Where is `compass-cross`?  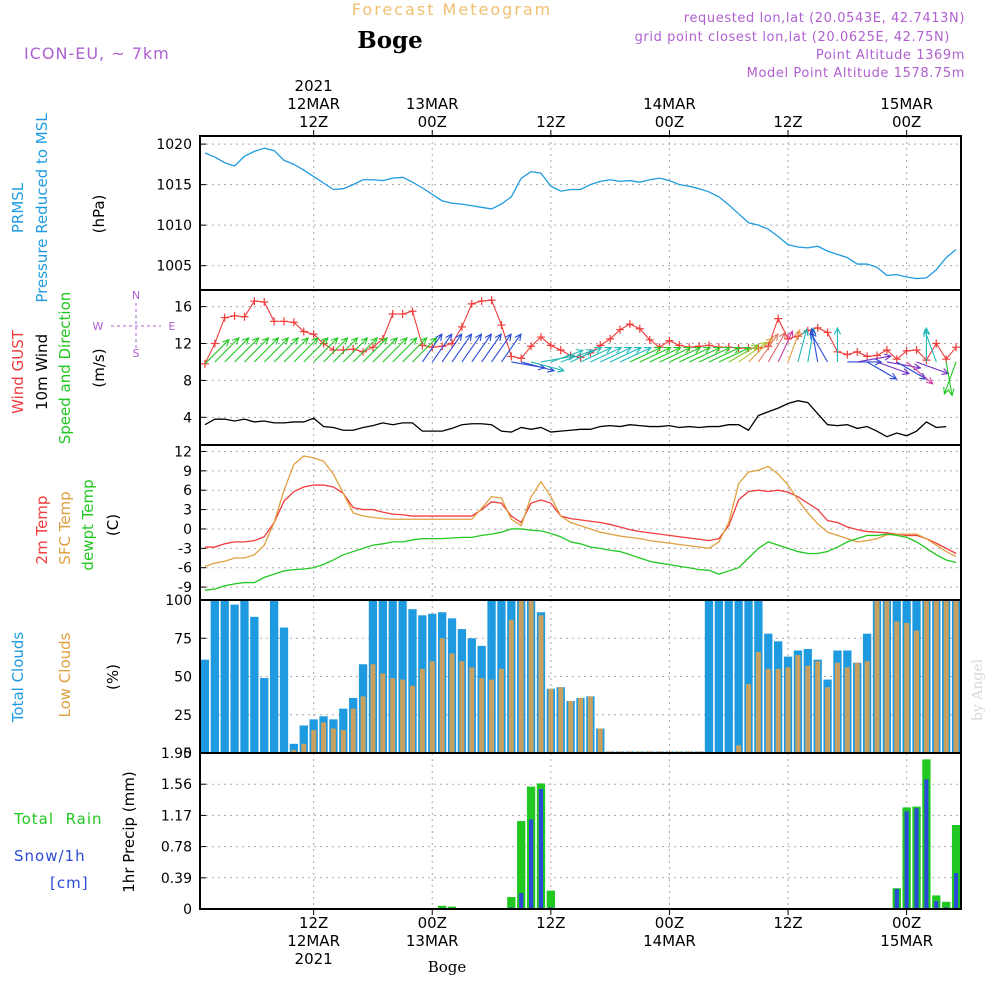 compass-cross is located at coordinates (136, 326).